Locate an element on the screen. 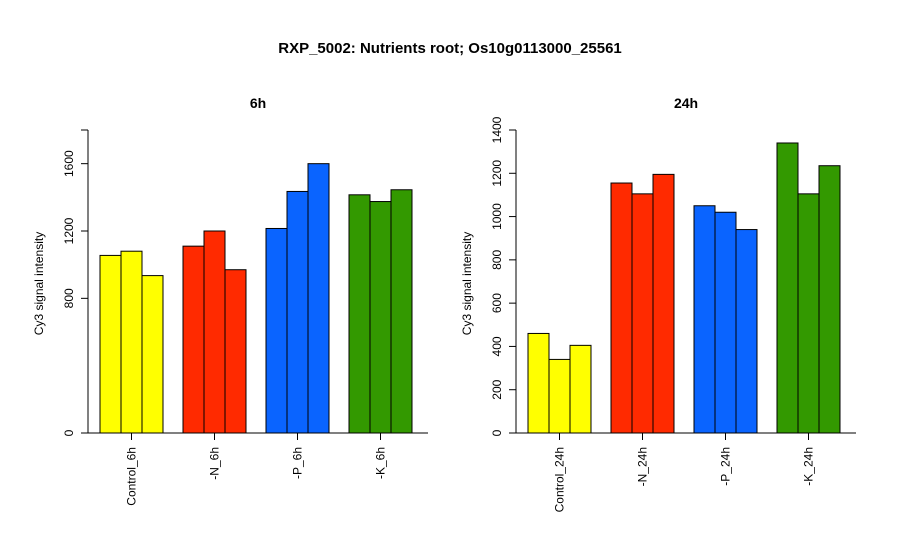  x-tick-label: -P_24h is located at coordinates (726, 466).